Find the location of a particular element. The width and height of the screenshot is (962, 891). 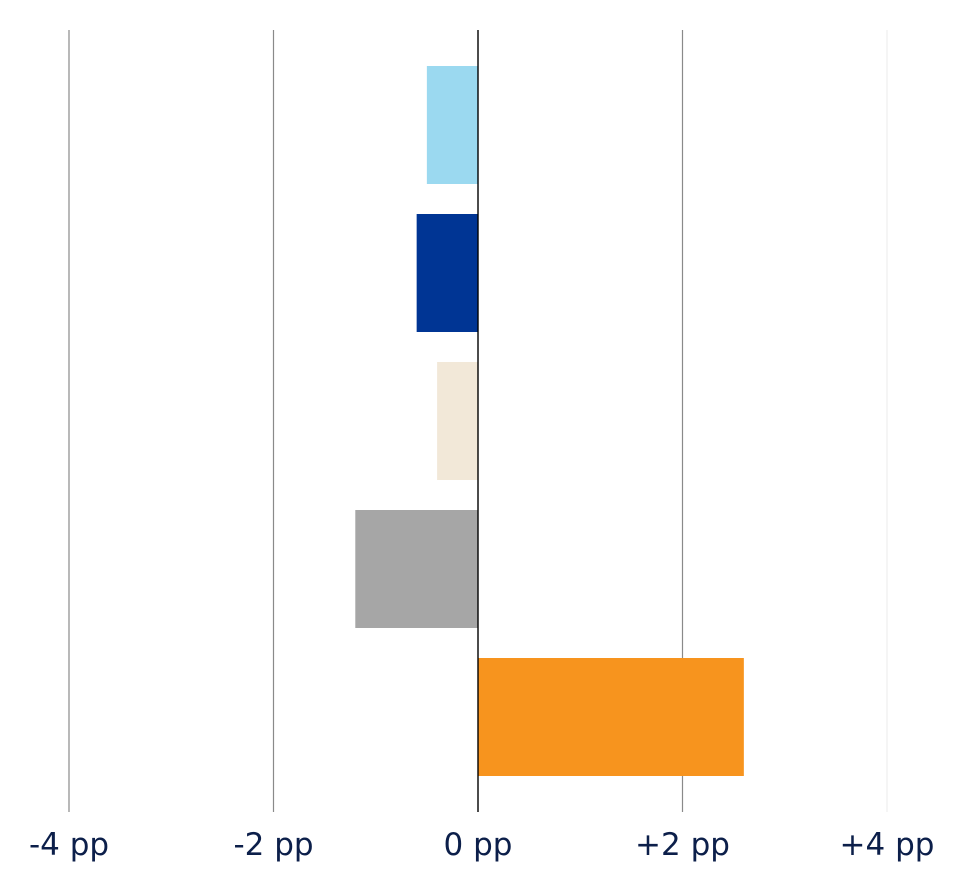

x-tick-label: +2 pp is located at coordinates (682, 845).